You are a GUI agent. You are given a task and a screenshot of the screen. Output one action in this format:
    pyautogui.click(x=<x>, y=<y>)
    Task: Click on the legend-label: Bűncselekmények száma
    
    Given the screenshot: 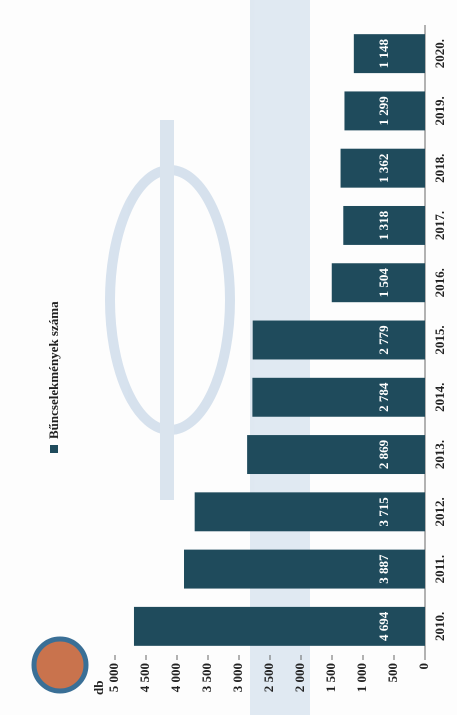 What is the action you would take?
    pyautogui.click(x=53, y=370)
    